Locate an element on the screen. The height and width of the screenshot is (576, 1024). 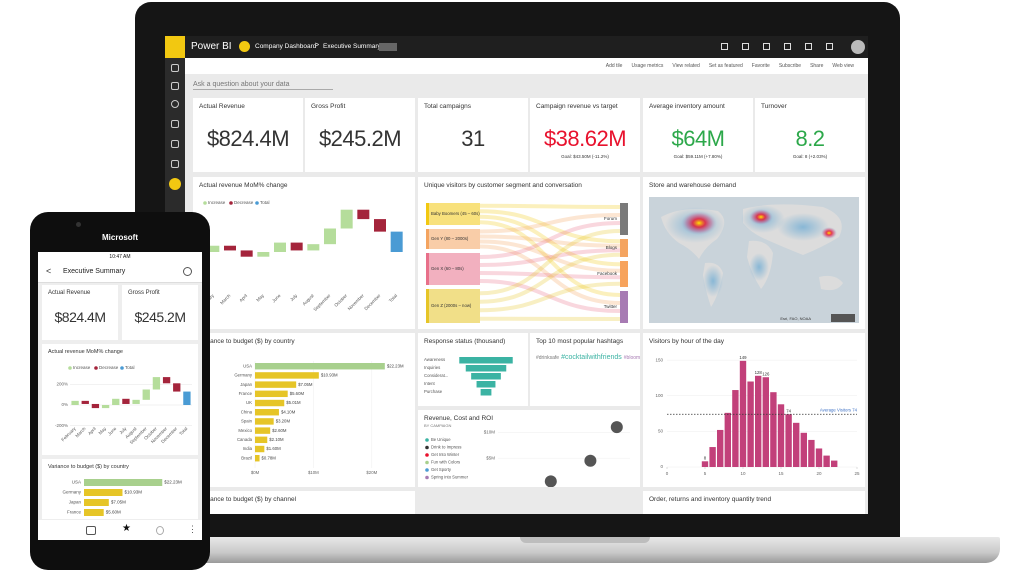
x-tick-label: Total is located at coordinates (183, 431).